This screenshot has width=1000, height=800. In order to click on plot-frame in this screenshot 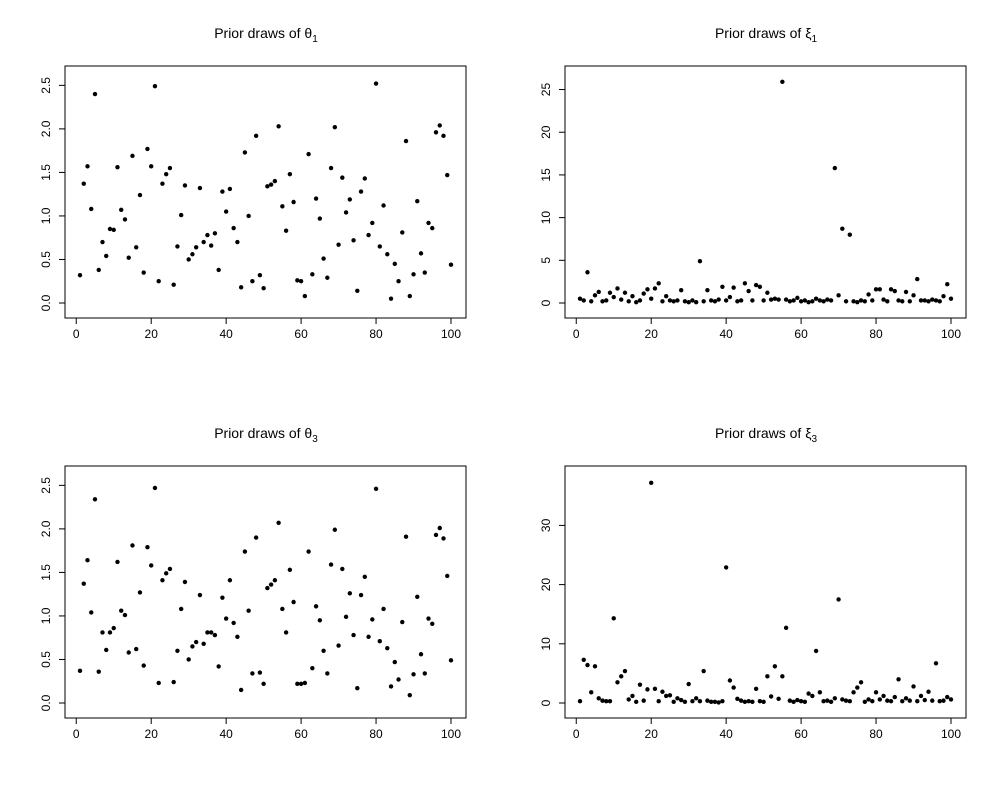, I will do `click(765, 192)`.